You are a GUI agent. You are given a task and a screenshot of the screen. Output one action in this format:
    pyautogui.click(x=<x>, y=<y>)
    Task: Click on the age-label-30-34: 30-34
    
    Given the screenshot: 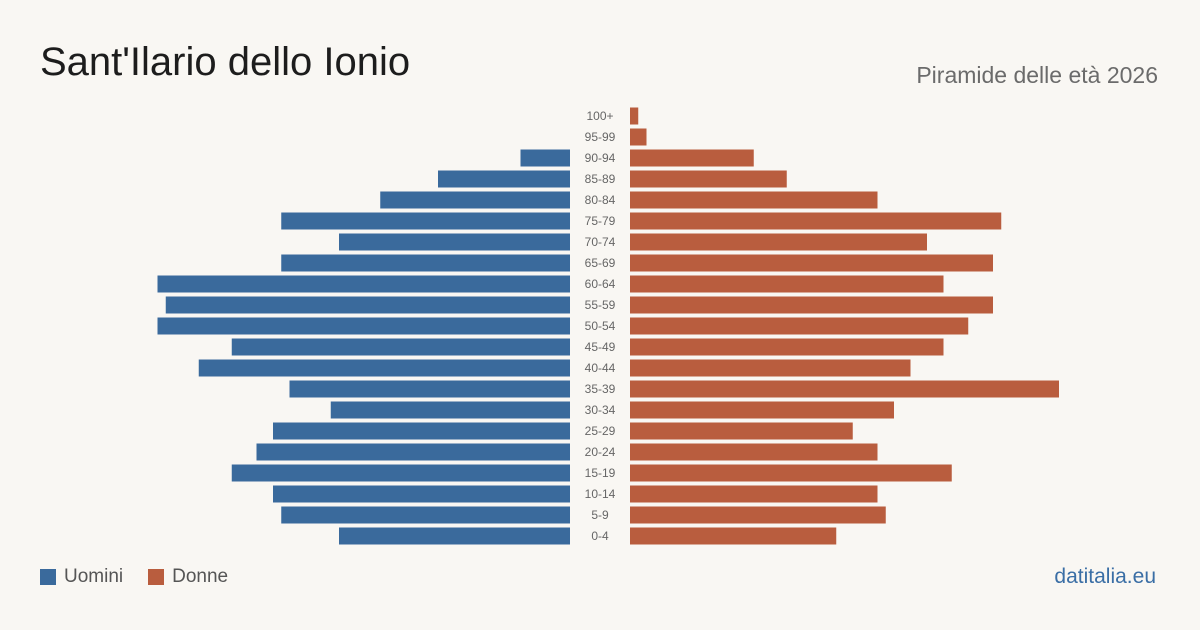 What is the action you would take?
    pyautogui.click(x=600, y=410)
    